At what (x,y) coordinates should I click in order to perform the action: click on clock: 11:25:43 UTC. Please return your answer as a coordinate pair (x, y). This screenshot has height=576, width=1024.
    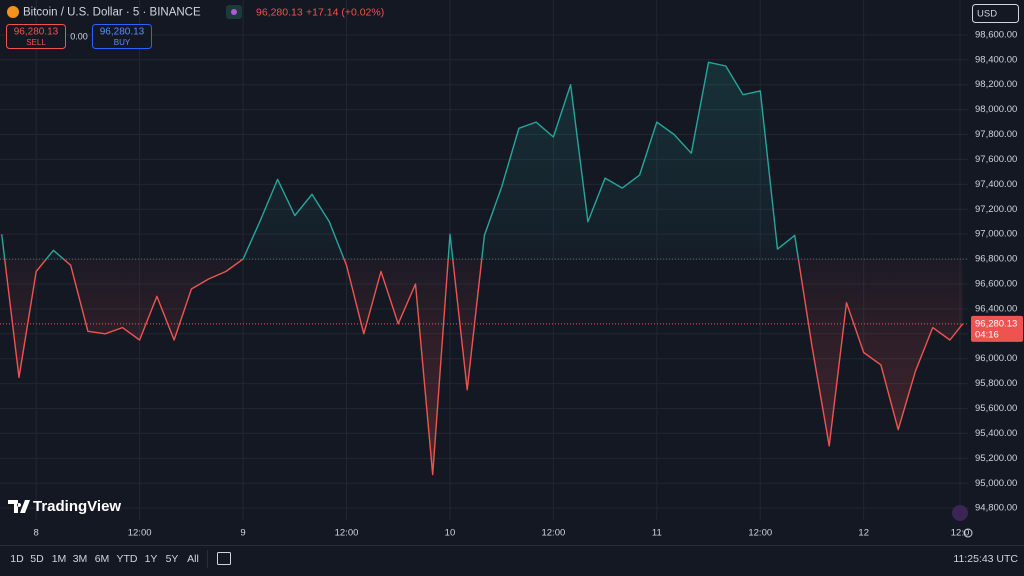
    Looking at the image, I should click on (985, 559).